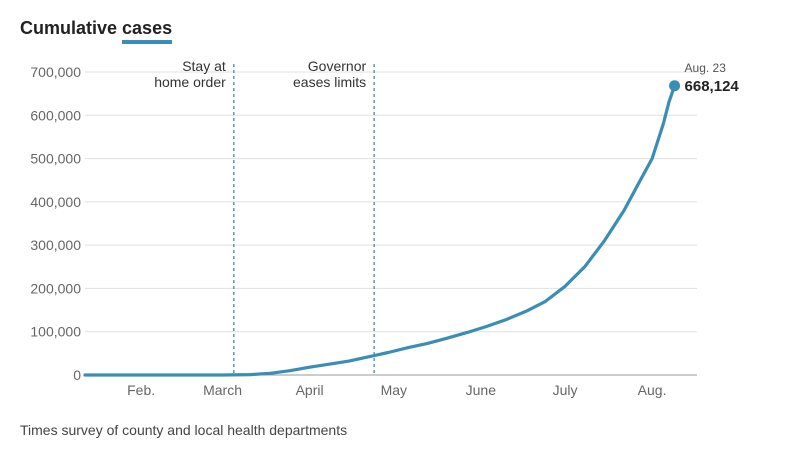 This screenshot has width=800, height=450. I want to click on y-tick-label: 0, so click(77, 375).